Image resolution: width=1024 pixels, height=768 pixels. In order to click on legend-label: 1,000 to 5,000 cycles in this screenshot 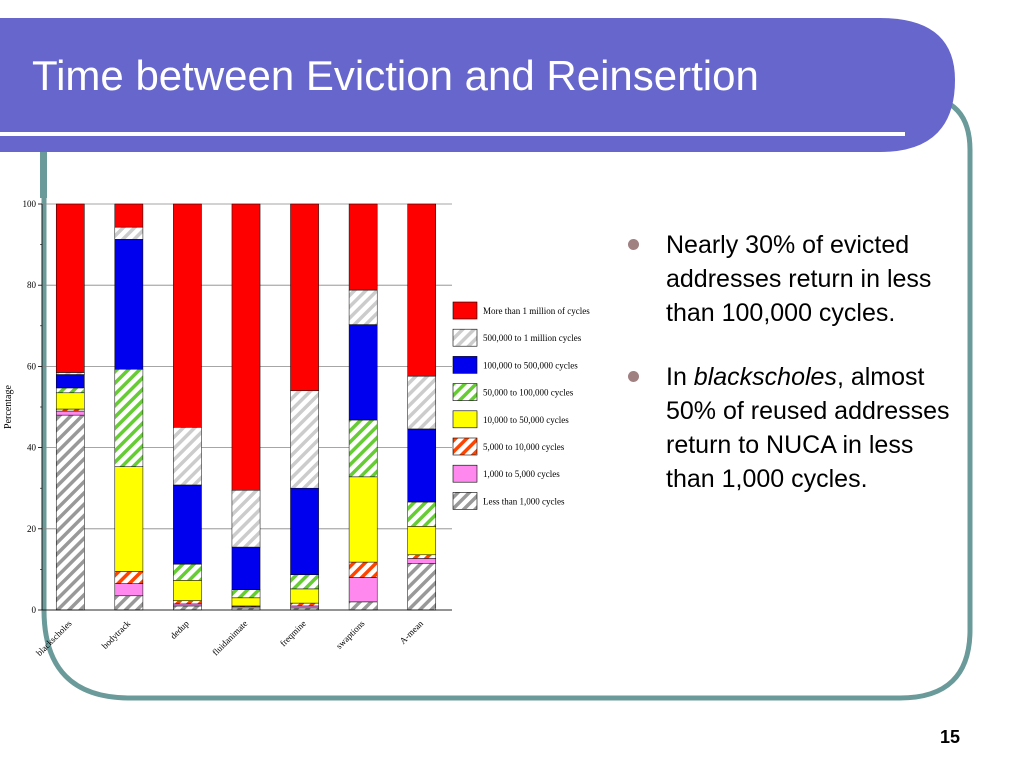, I will do `click(521, 474)`.